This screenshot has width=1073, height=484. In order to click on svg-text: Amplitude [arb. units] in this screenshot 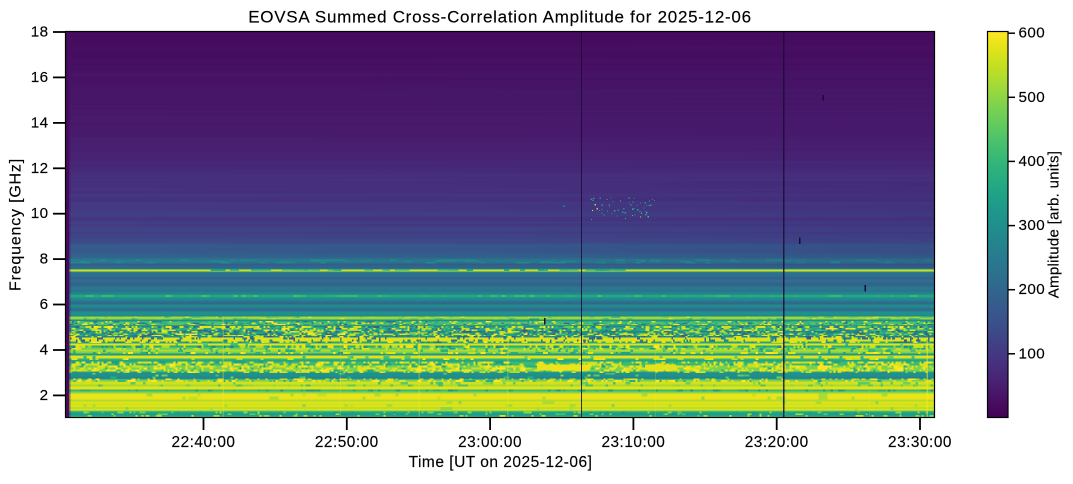, I will do `click(1054, 225)`.